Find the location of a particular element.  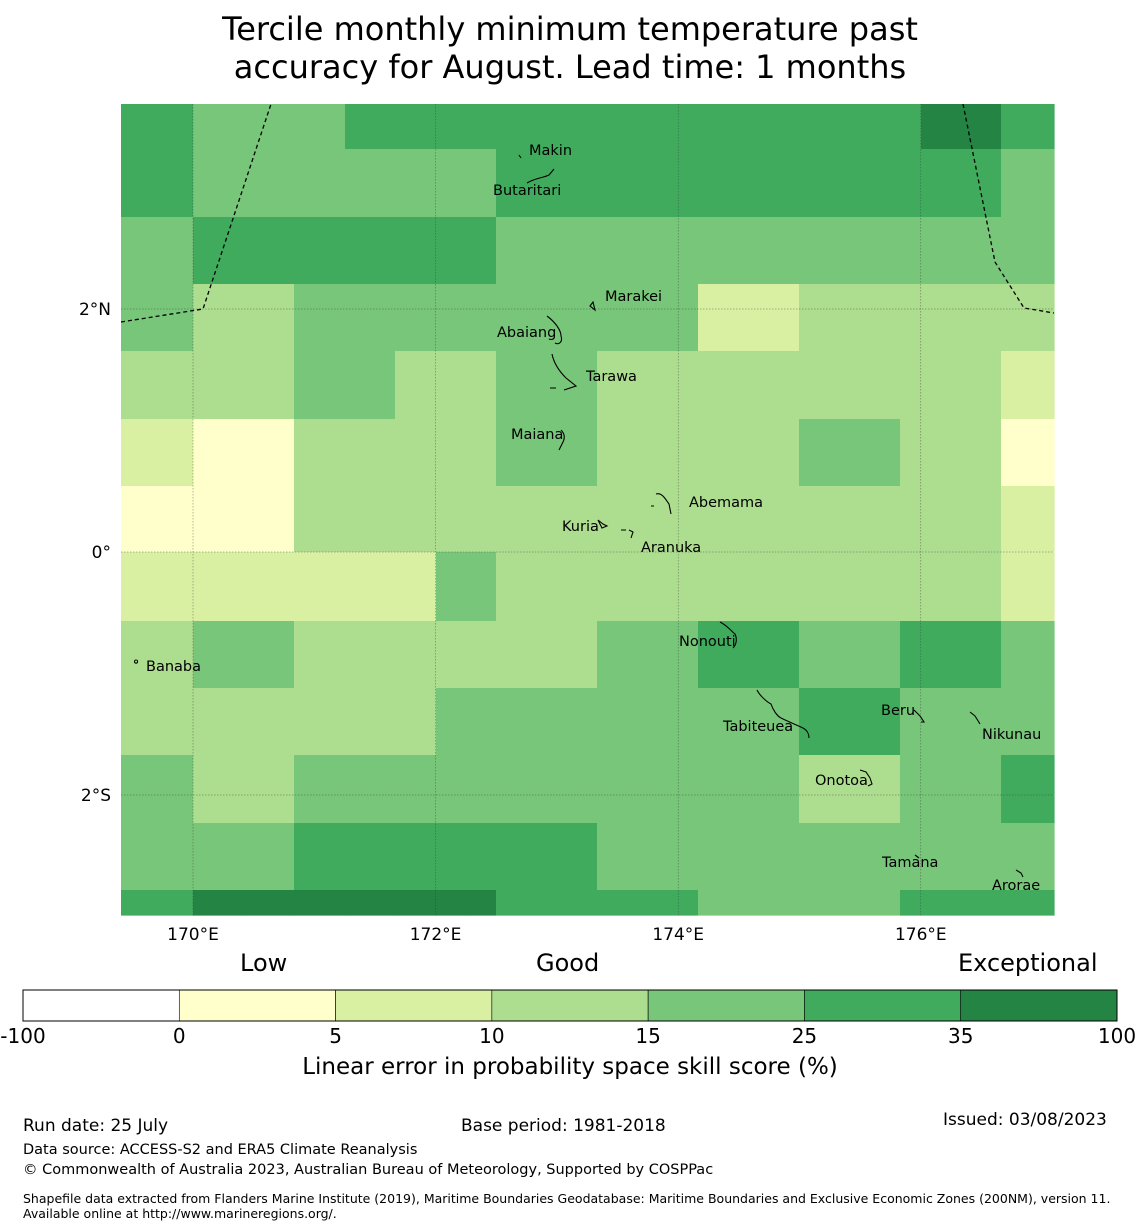

island-abaiang is located at coordinates (554, 330).